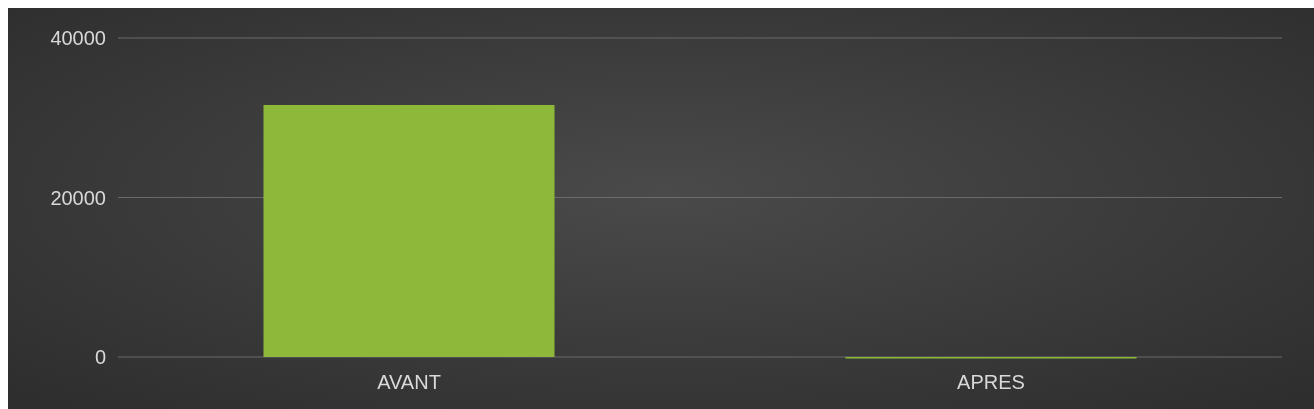 This screenshot has height=409, width=1314. What do you see at coordinates (78, 197) in the screenshot?
I see `y-tick-label: 20000` at bounding box center [78, 197].